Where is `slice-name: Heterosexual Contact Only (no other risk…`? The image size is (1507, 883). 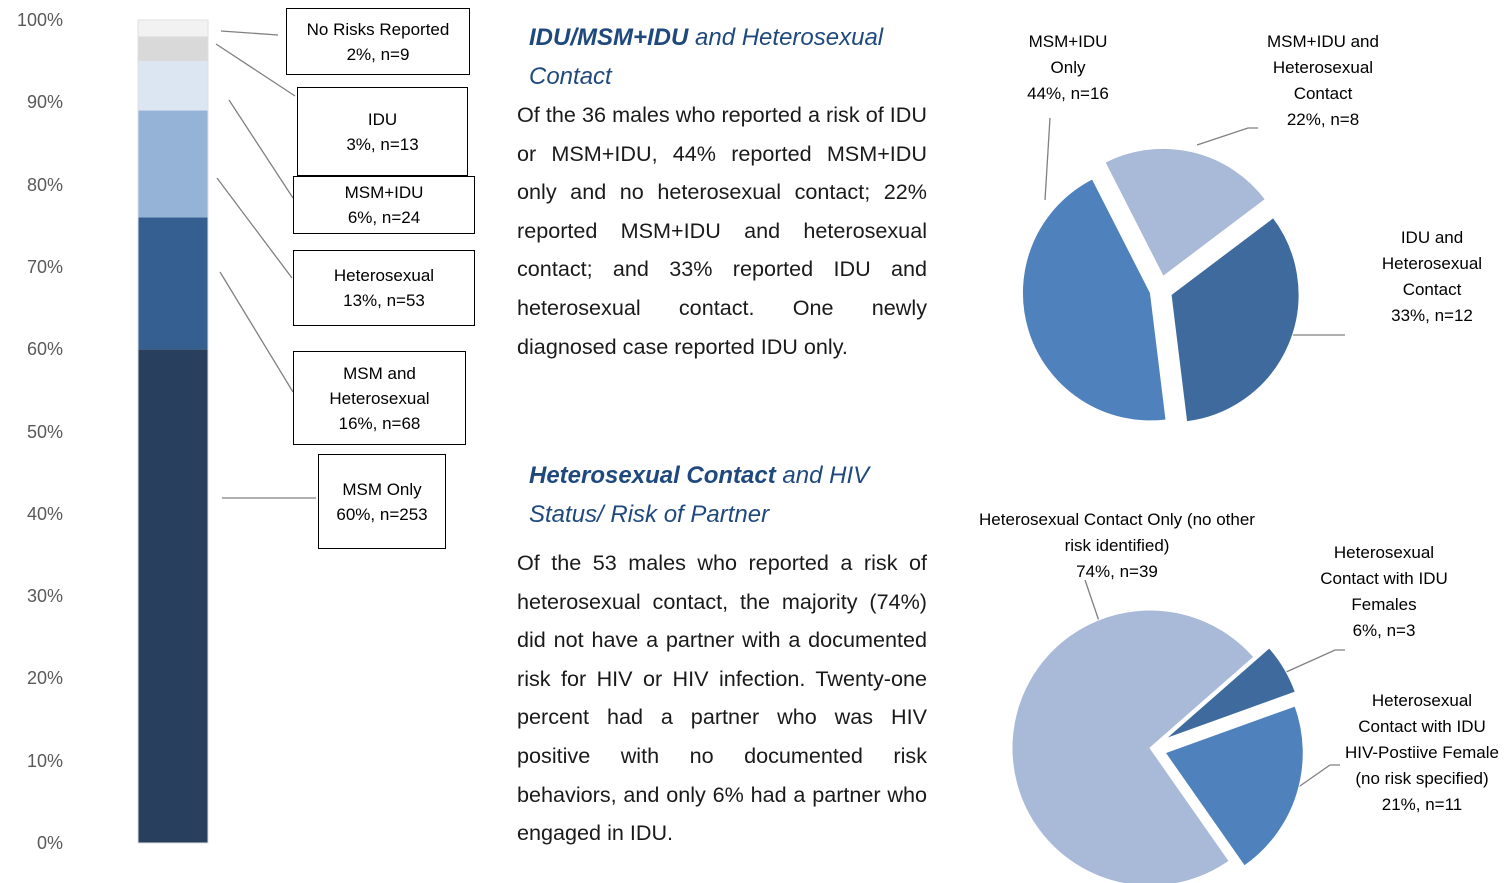
slice-name: Heterosexual Contact Only (no other risk… is located at coordinates (1117, 532).